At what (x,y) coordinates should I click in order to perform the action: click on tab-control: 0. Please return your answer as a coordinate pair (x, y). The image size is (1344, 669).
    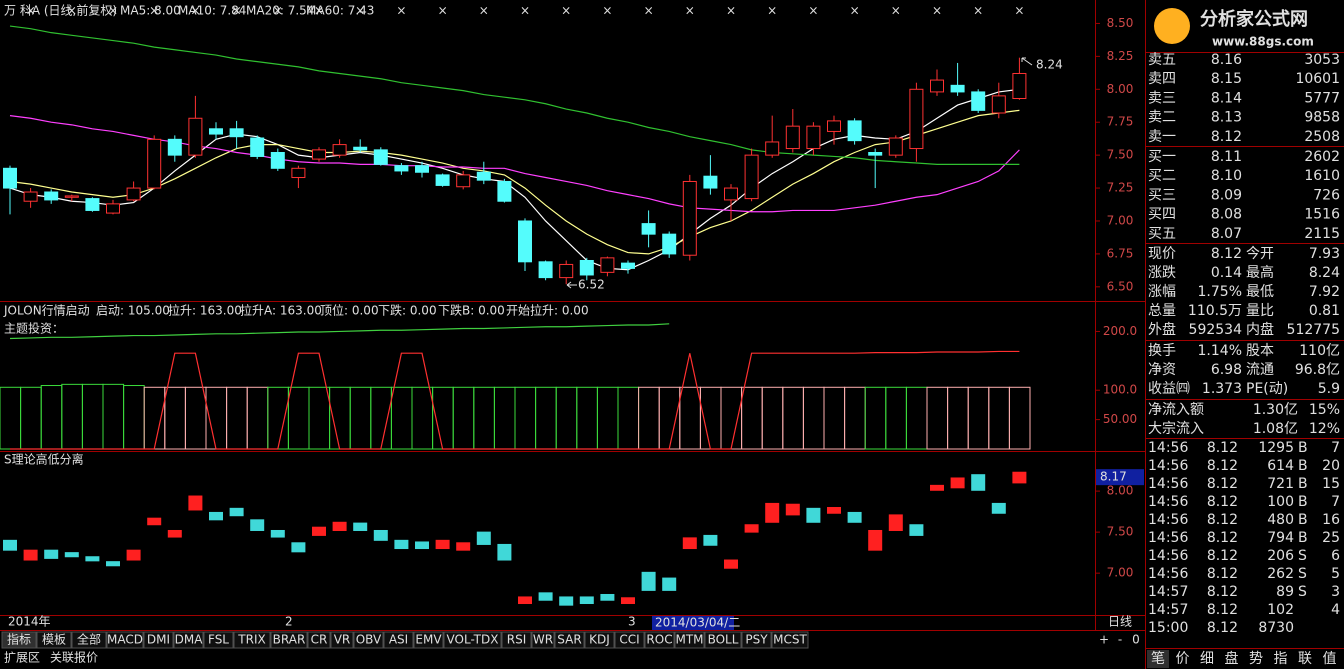
    Looking at the image, I should click on (1136, 640).